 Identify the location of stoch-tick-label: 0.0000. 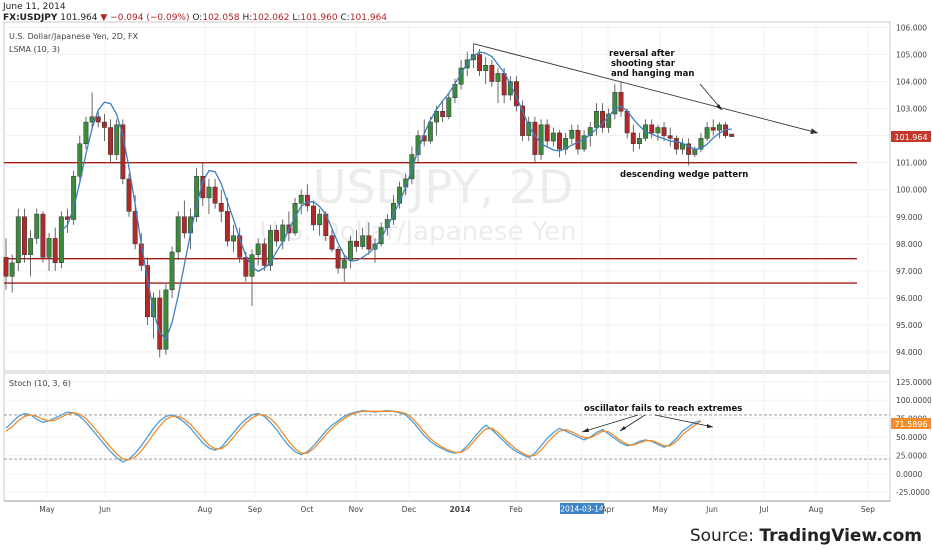
(909, 474).